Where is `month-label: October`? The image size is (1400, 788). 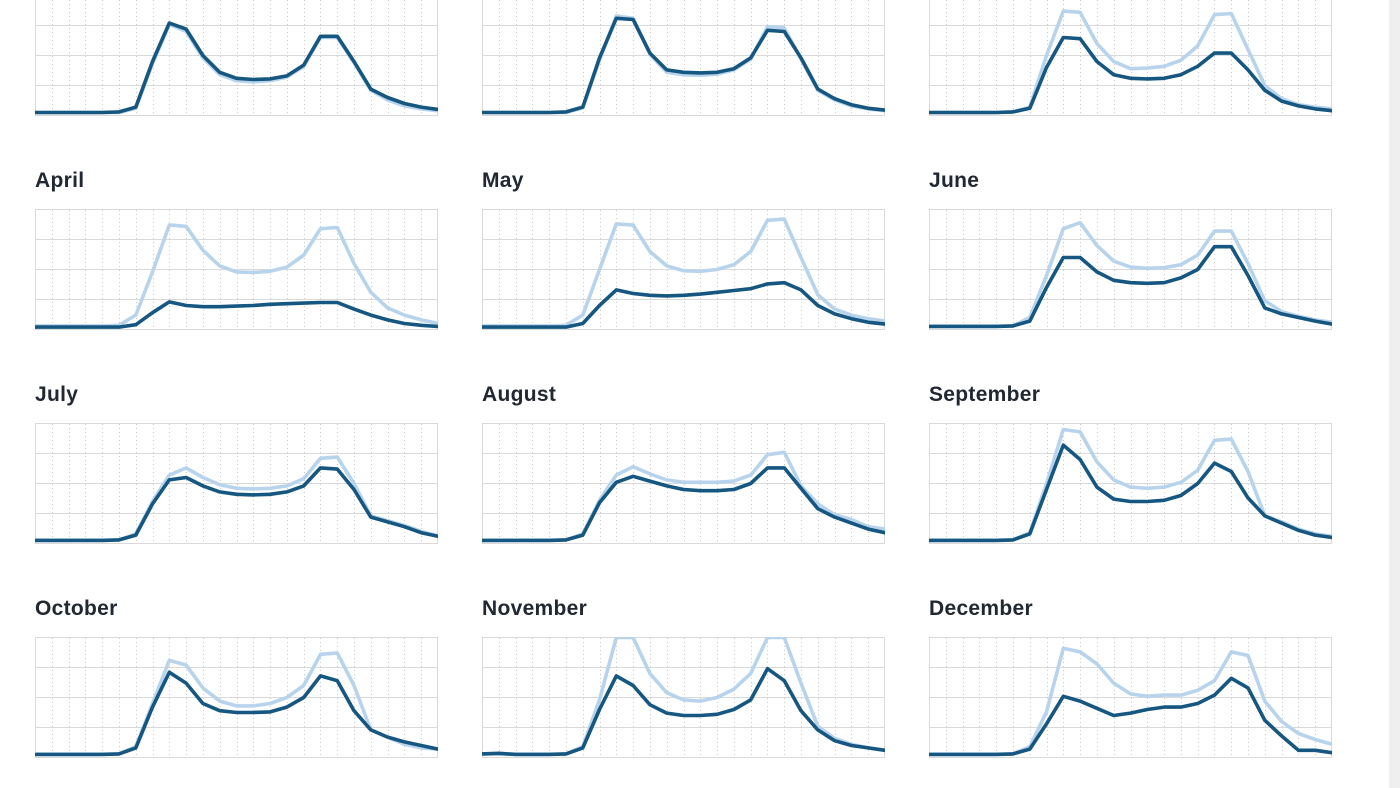 month-label: October is located at coordinates (76, 608).